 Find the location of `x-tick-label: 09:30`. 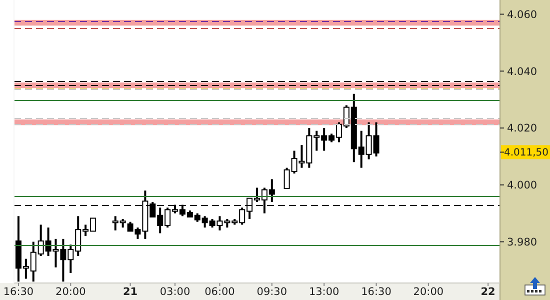

x-tick-label: 09:30 is located at coordinates (272, 292).